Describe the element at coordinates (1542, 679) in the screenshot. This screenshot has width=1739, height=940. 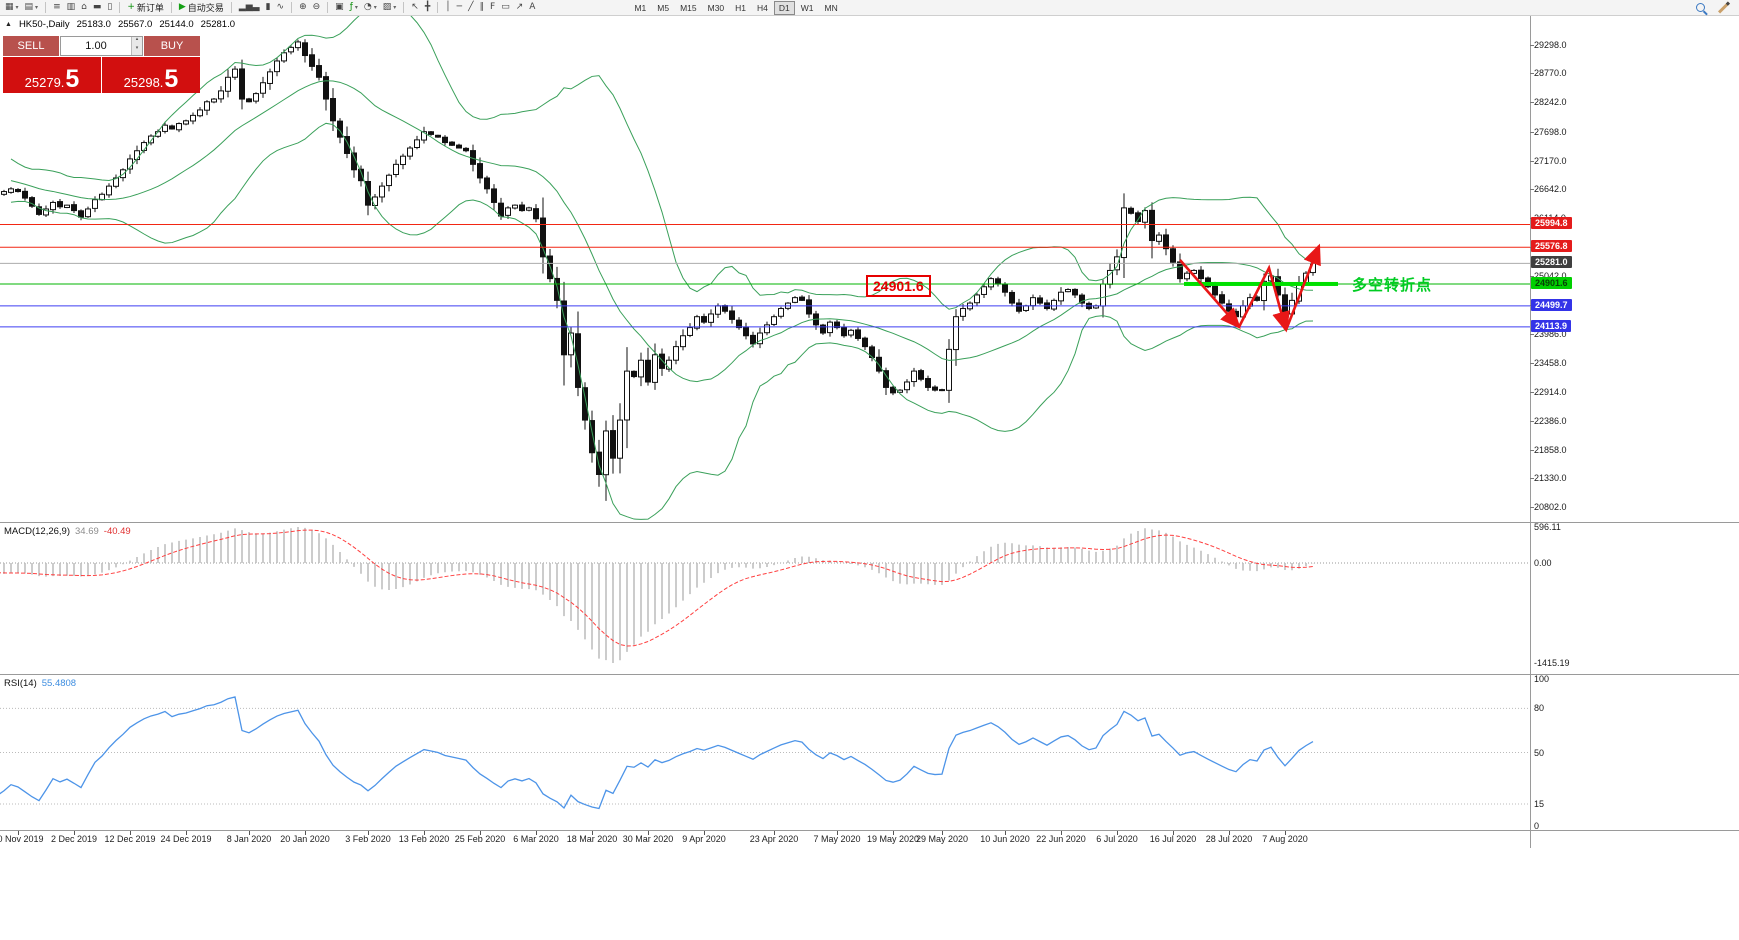
I see `rsi-scale-label: 100` at that location.